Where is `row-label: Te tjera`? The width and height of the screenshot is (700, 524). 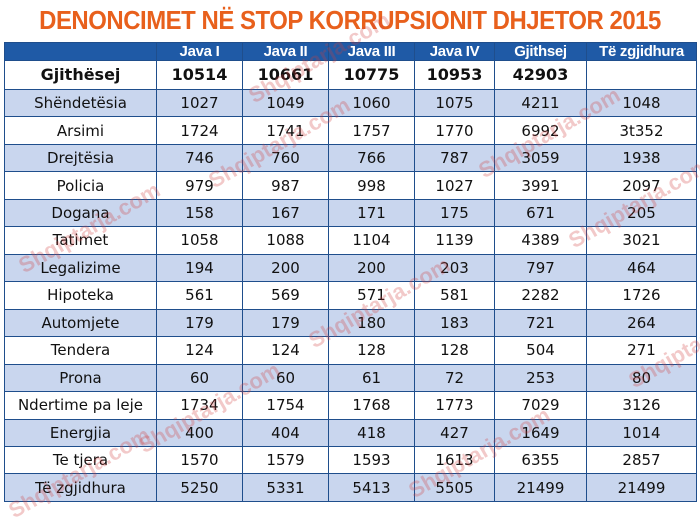 row-label: Te tjera is located at coordinates (80, 460).